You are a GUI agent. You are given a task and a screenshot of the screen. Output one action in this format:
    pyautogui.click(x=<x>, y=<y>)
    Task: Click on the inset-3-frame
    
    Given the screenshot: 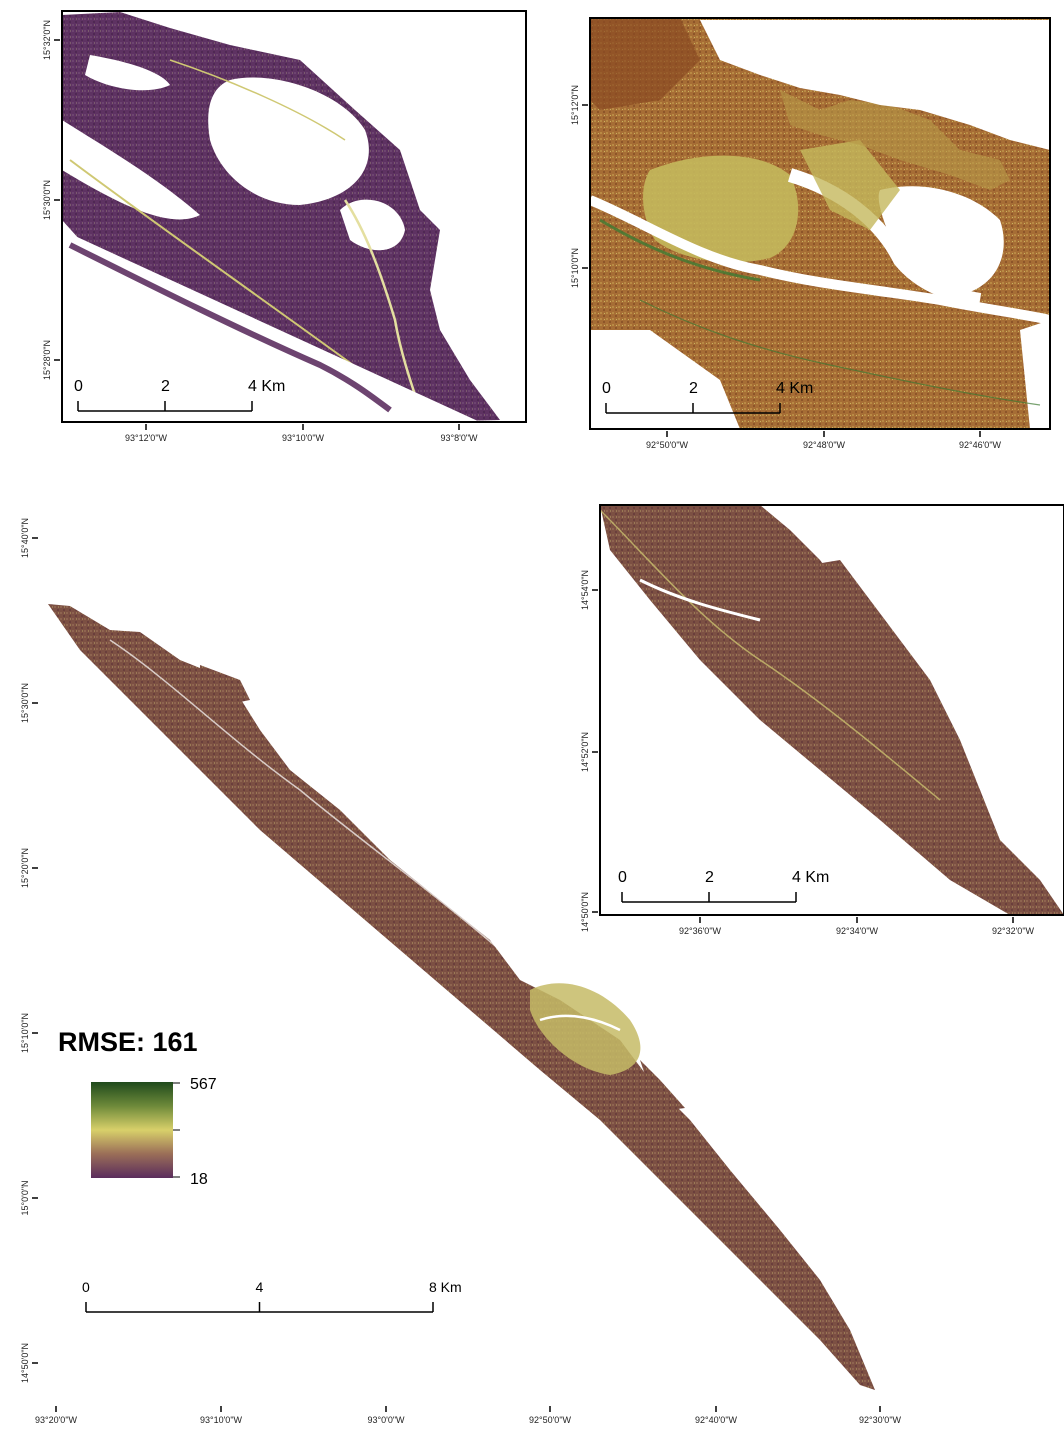 What is the action you would take?
    pyautogui.click(x=831, y=710)
    